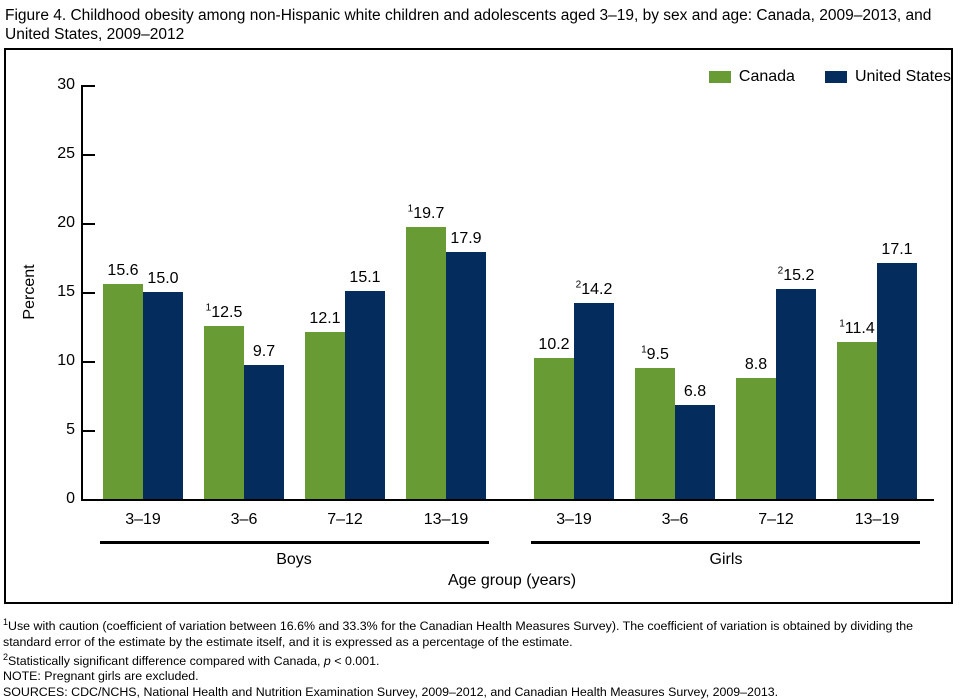  What do you see at coordinates (766, 76) in the screenshot?
I see `legend-label: Canada` at bounding box center [766, 76].